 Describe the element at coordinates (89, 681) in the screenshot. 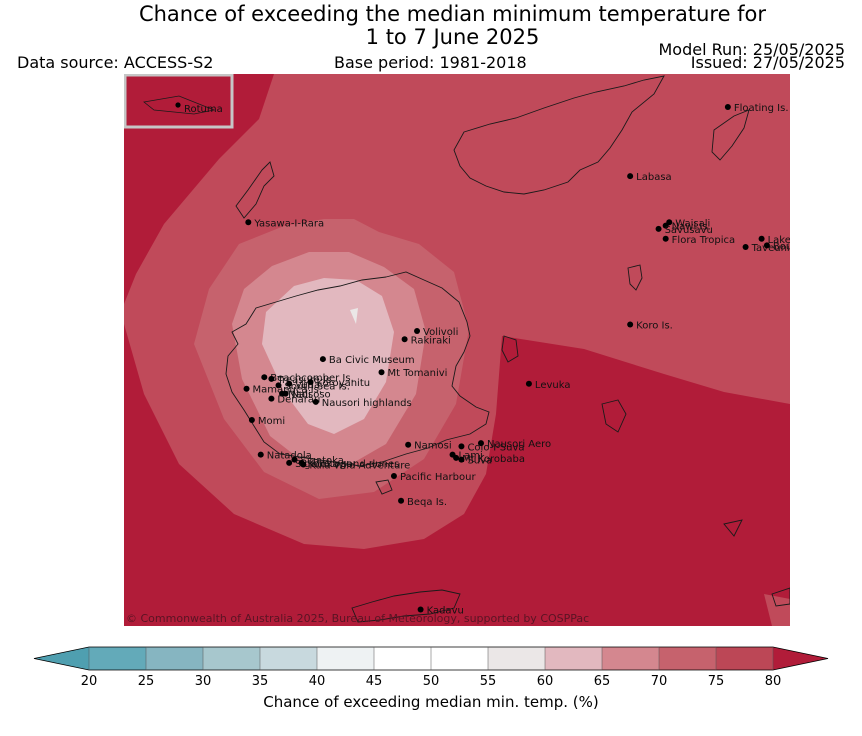

I see `colorbar-tick-label: 20` at that location.